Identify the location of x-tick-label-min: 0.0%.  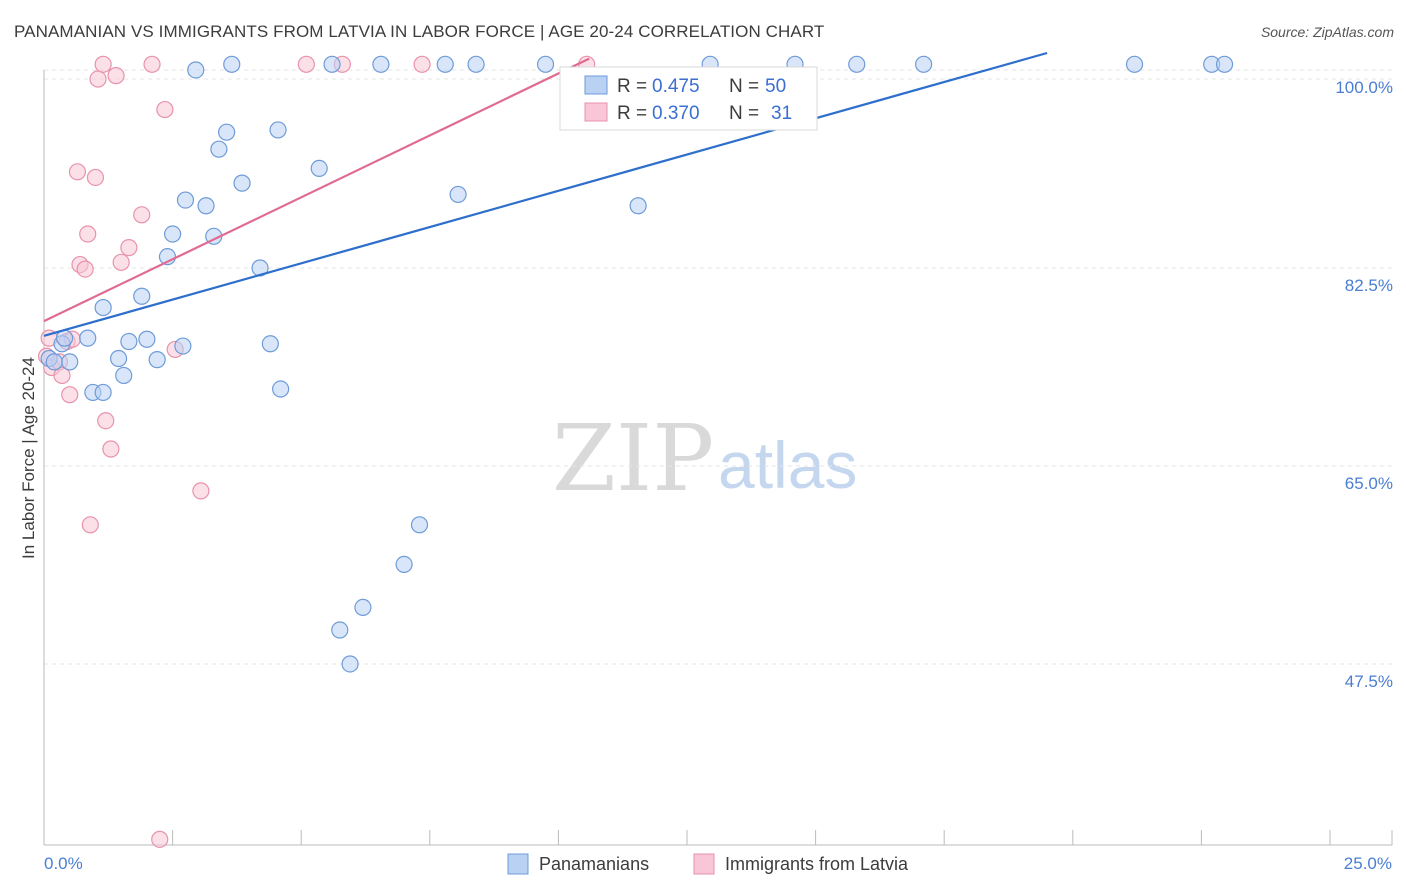
(63, 863).